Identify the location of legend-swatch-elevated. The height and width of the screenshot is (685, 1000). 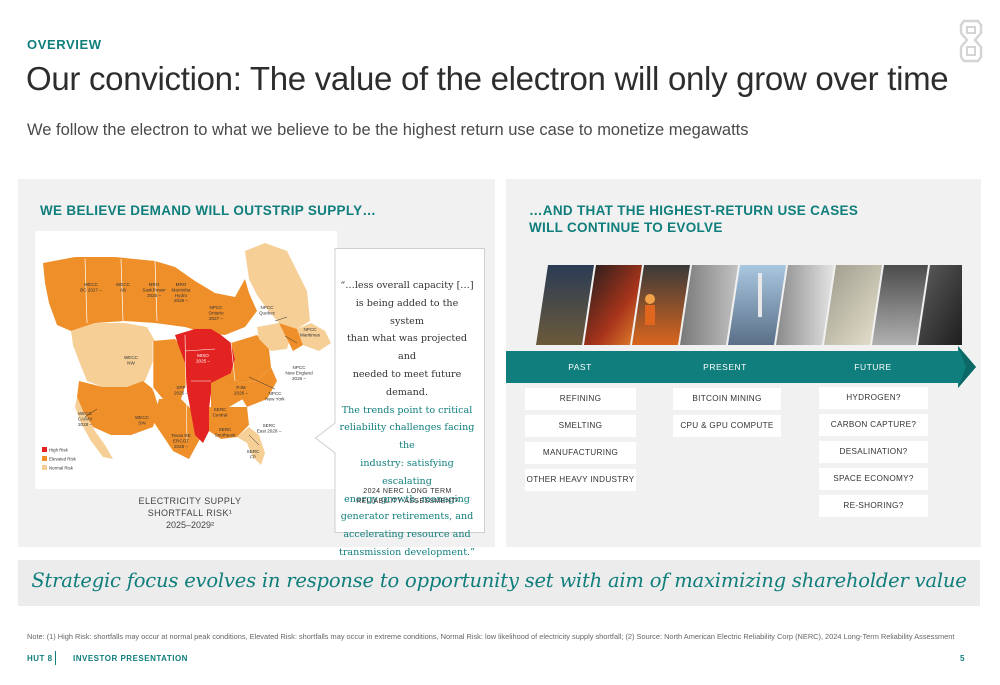
(44, 458).